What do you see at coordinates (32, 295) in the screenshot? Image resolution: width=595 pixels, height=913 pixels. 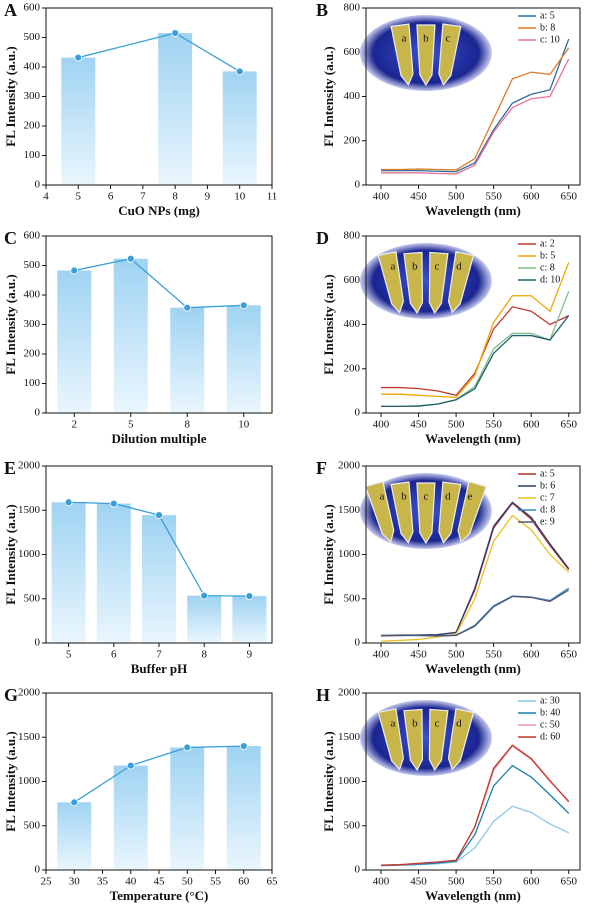 I see `y-tick-label: 400` at bounding box center [32, 295].